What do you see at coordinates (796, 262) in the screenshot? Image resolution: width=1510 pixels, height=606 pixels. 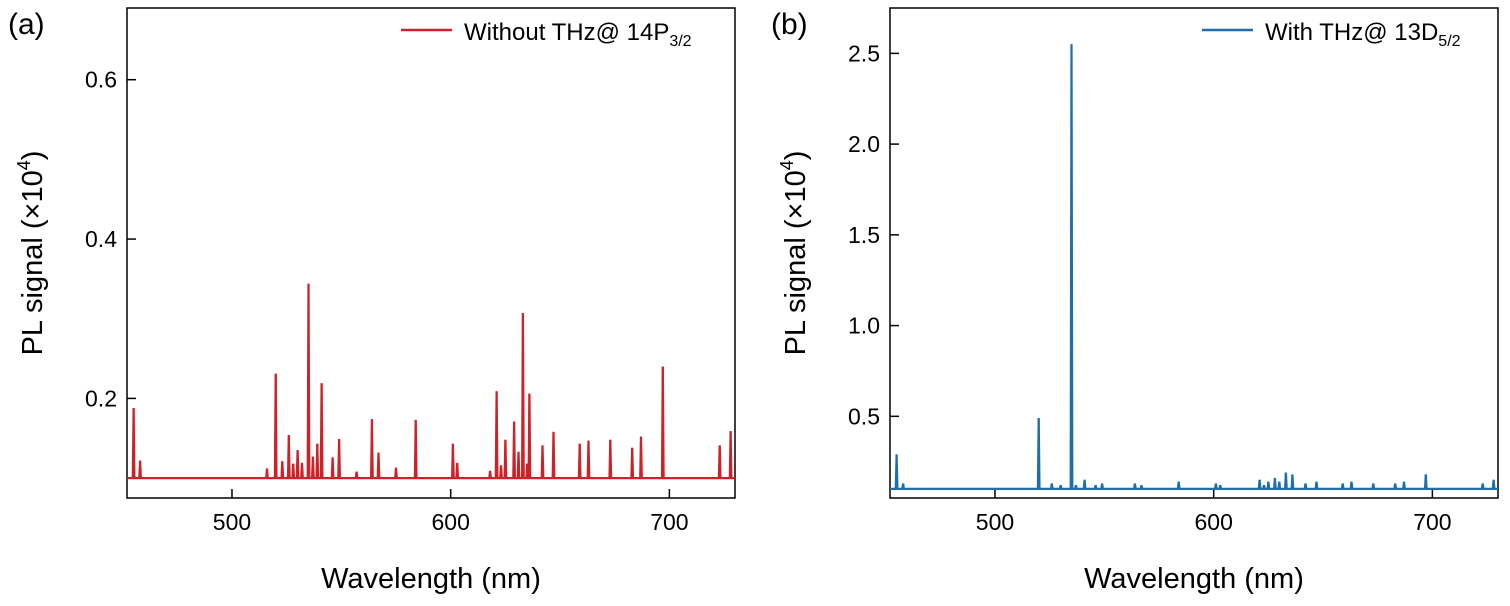 I see `panel-b-y-axis-label-main: PL signal (×10` at bounding box center [796, 262].